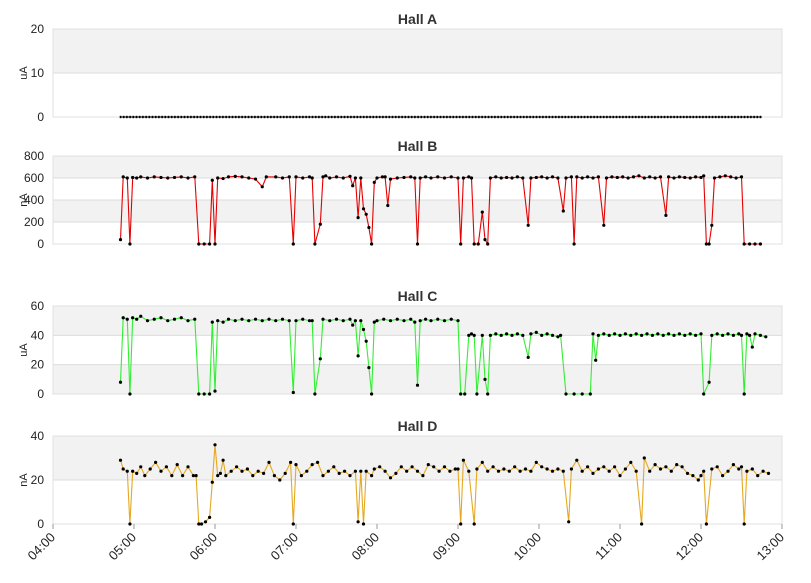 The width and height of the screenshot is (811, 583). What do you see at coordinates (38, 73) in the screenshot?
I see `y-tick-label: 10` at bounding box center [38, 73].